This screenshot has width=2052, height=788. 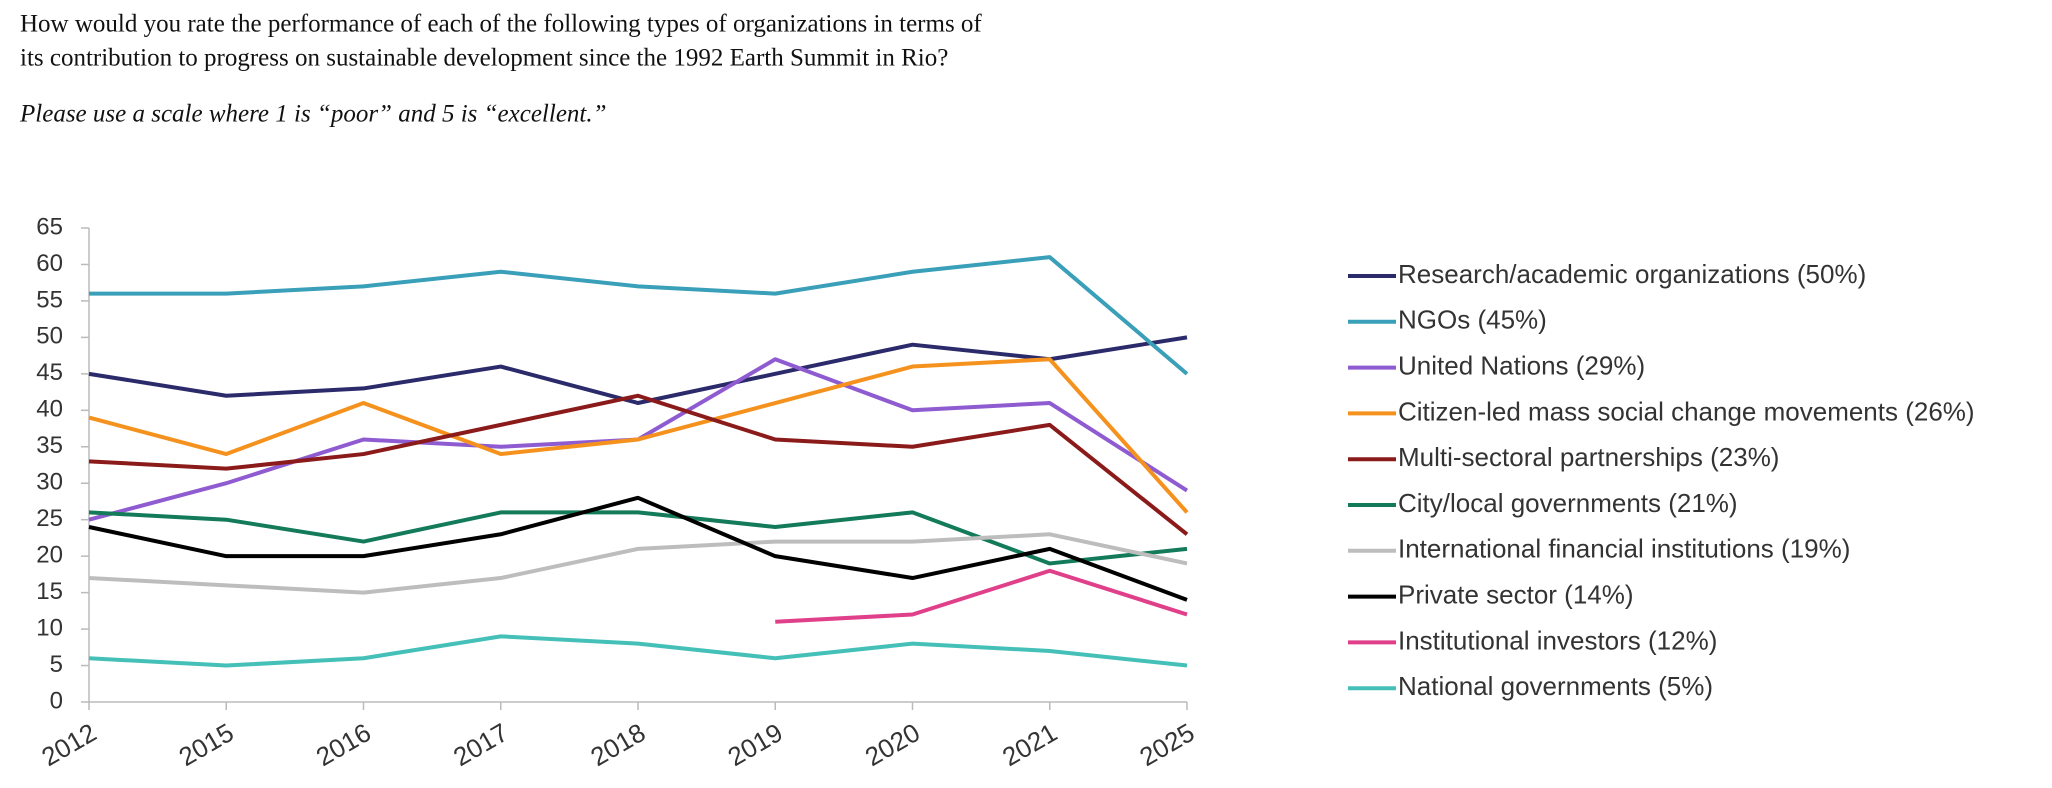 I want to click on x-tick-label: 2020, so click(x=892, y=744).